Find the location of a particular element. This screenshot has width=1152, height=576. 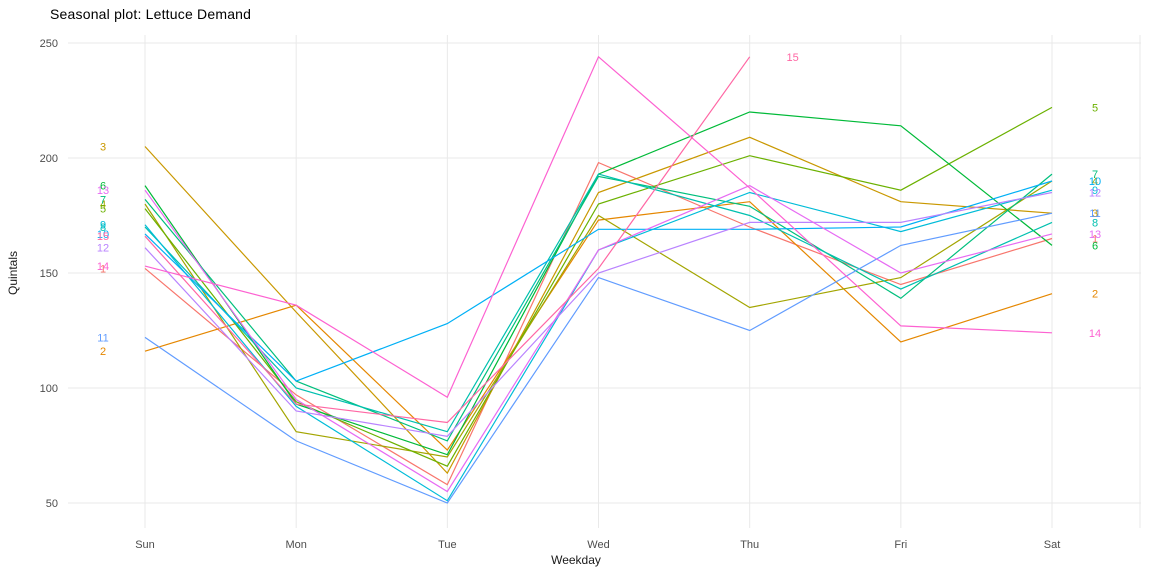

x-tick-label: Sat is located at coordinates (1052, 545).